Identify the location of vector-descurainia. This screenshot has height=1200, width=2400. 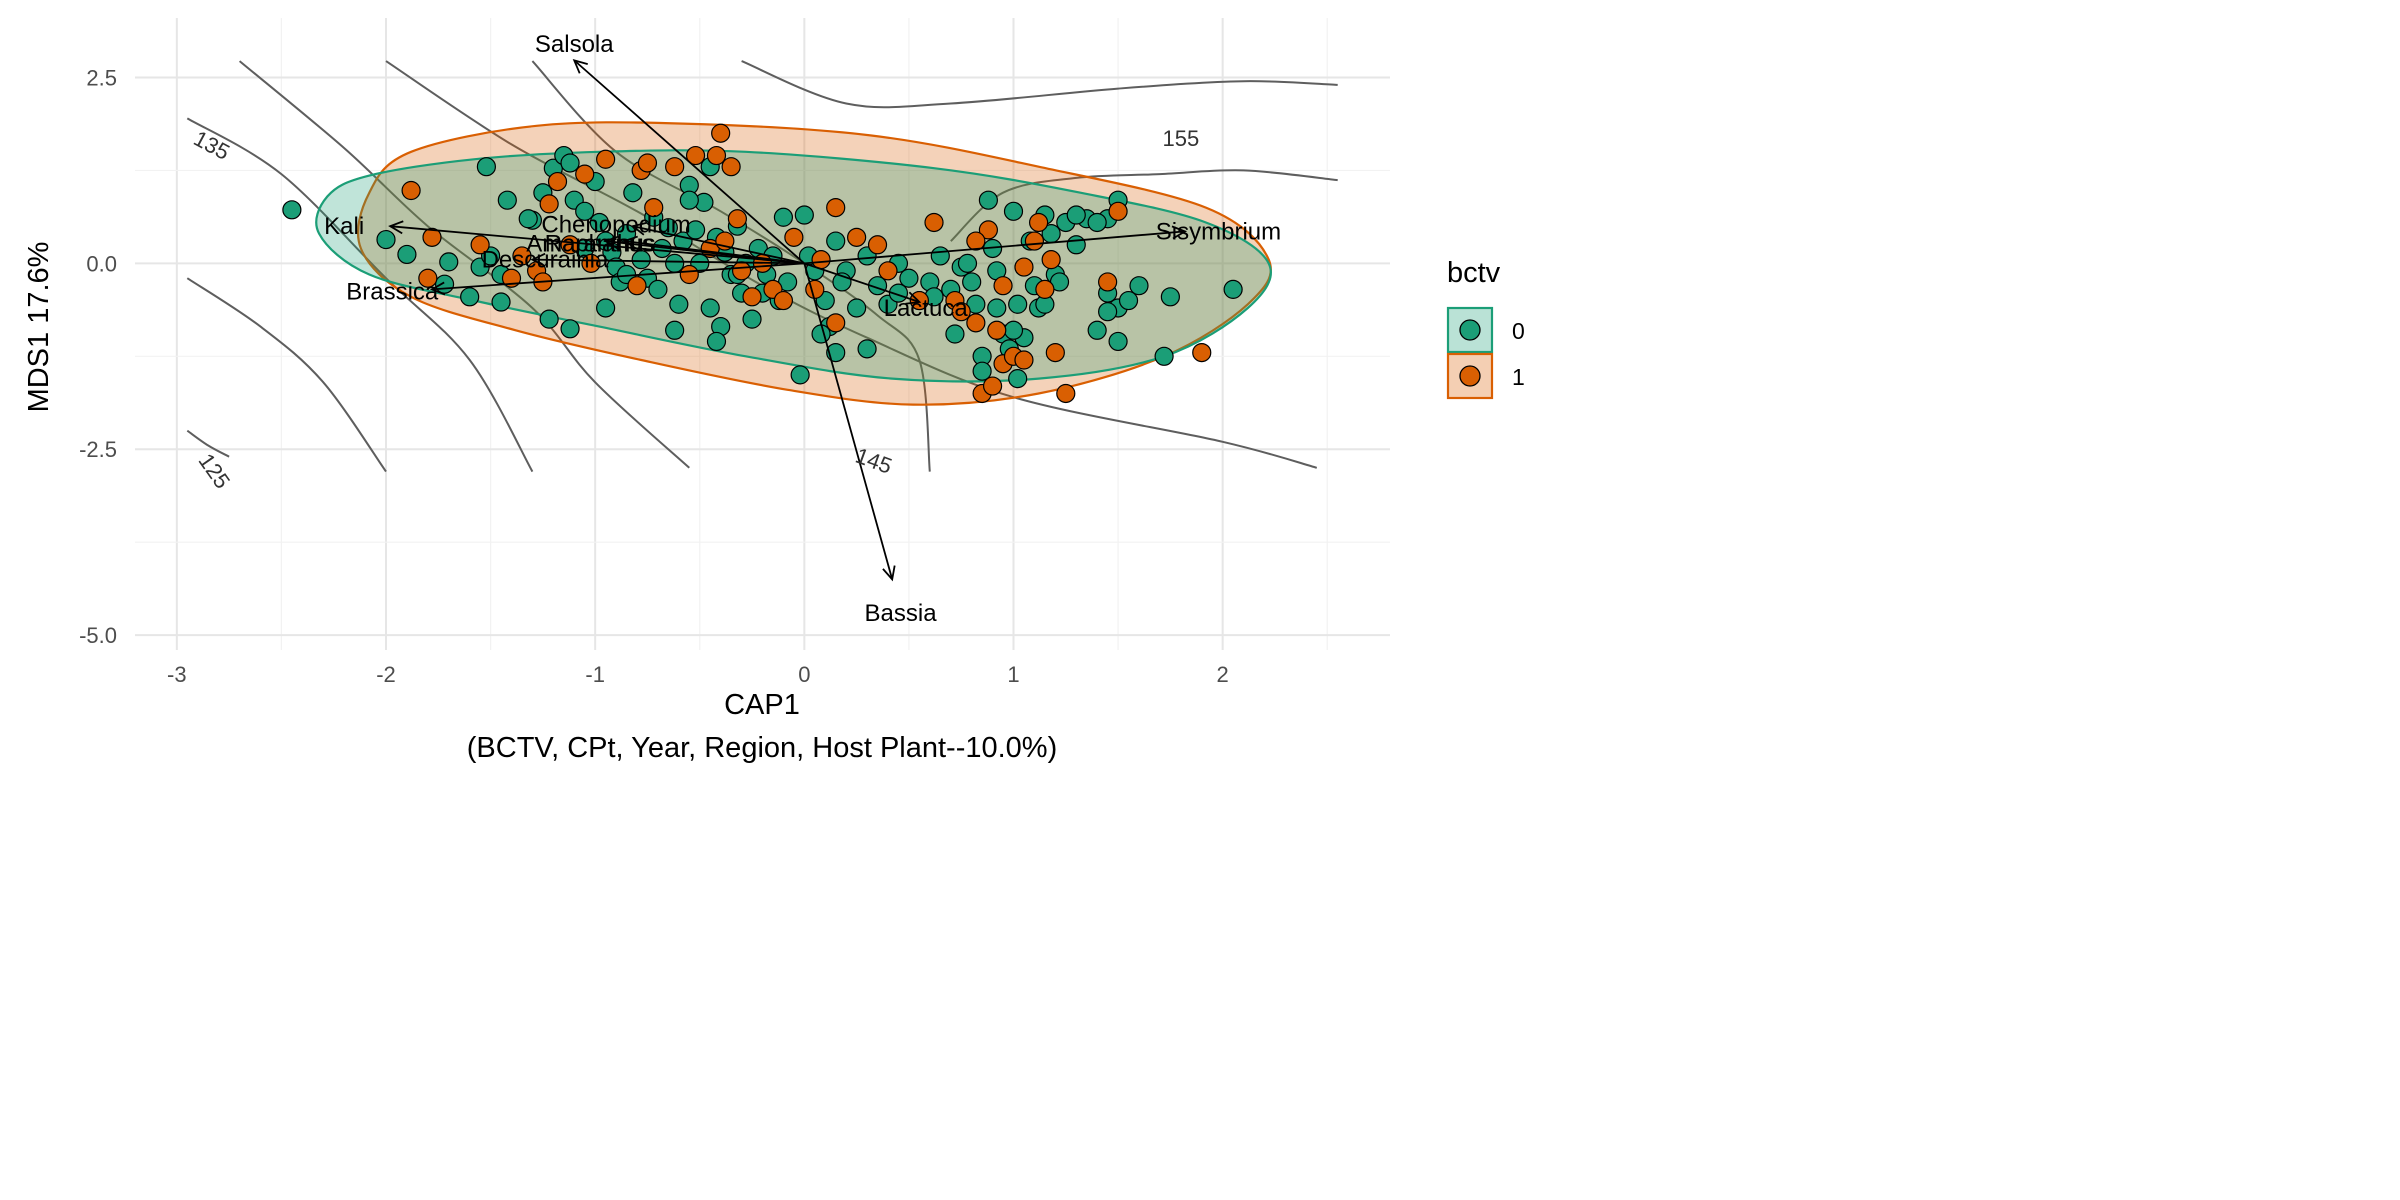
(668, 261).